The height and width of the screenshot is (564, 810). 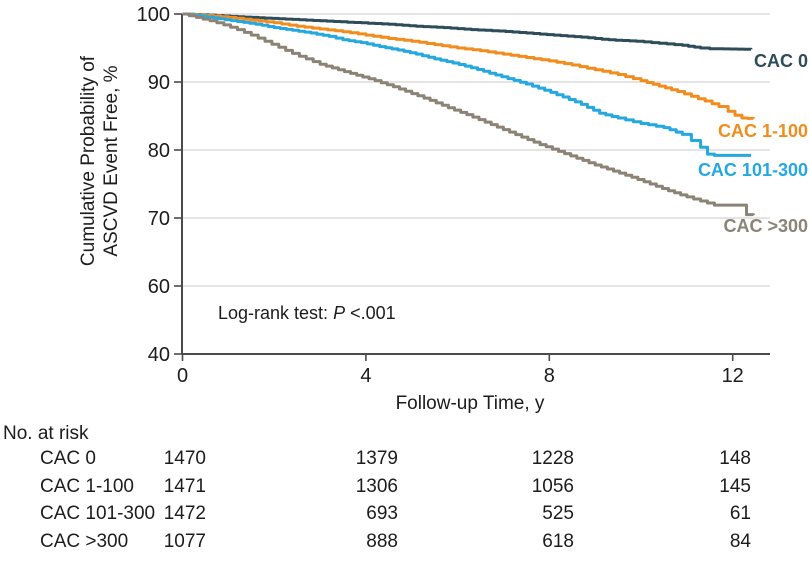 I want to click on risk-value-t4: 1306, so click(x=376, y=486).